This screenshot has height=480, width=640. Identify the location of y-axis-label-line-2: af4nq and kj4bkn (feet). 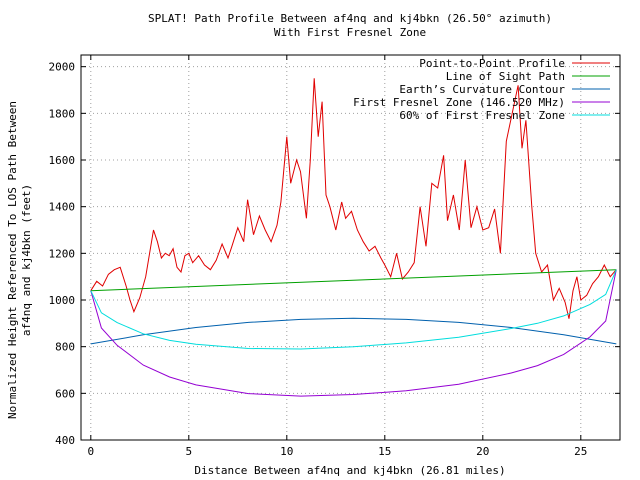
(26, 260).